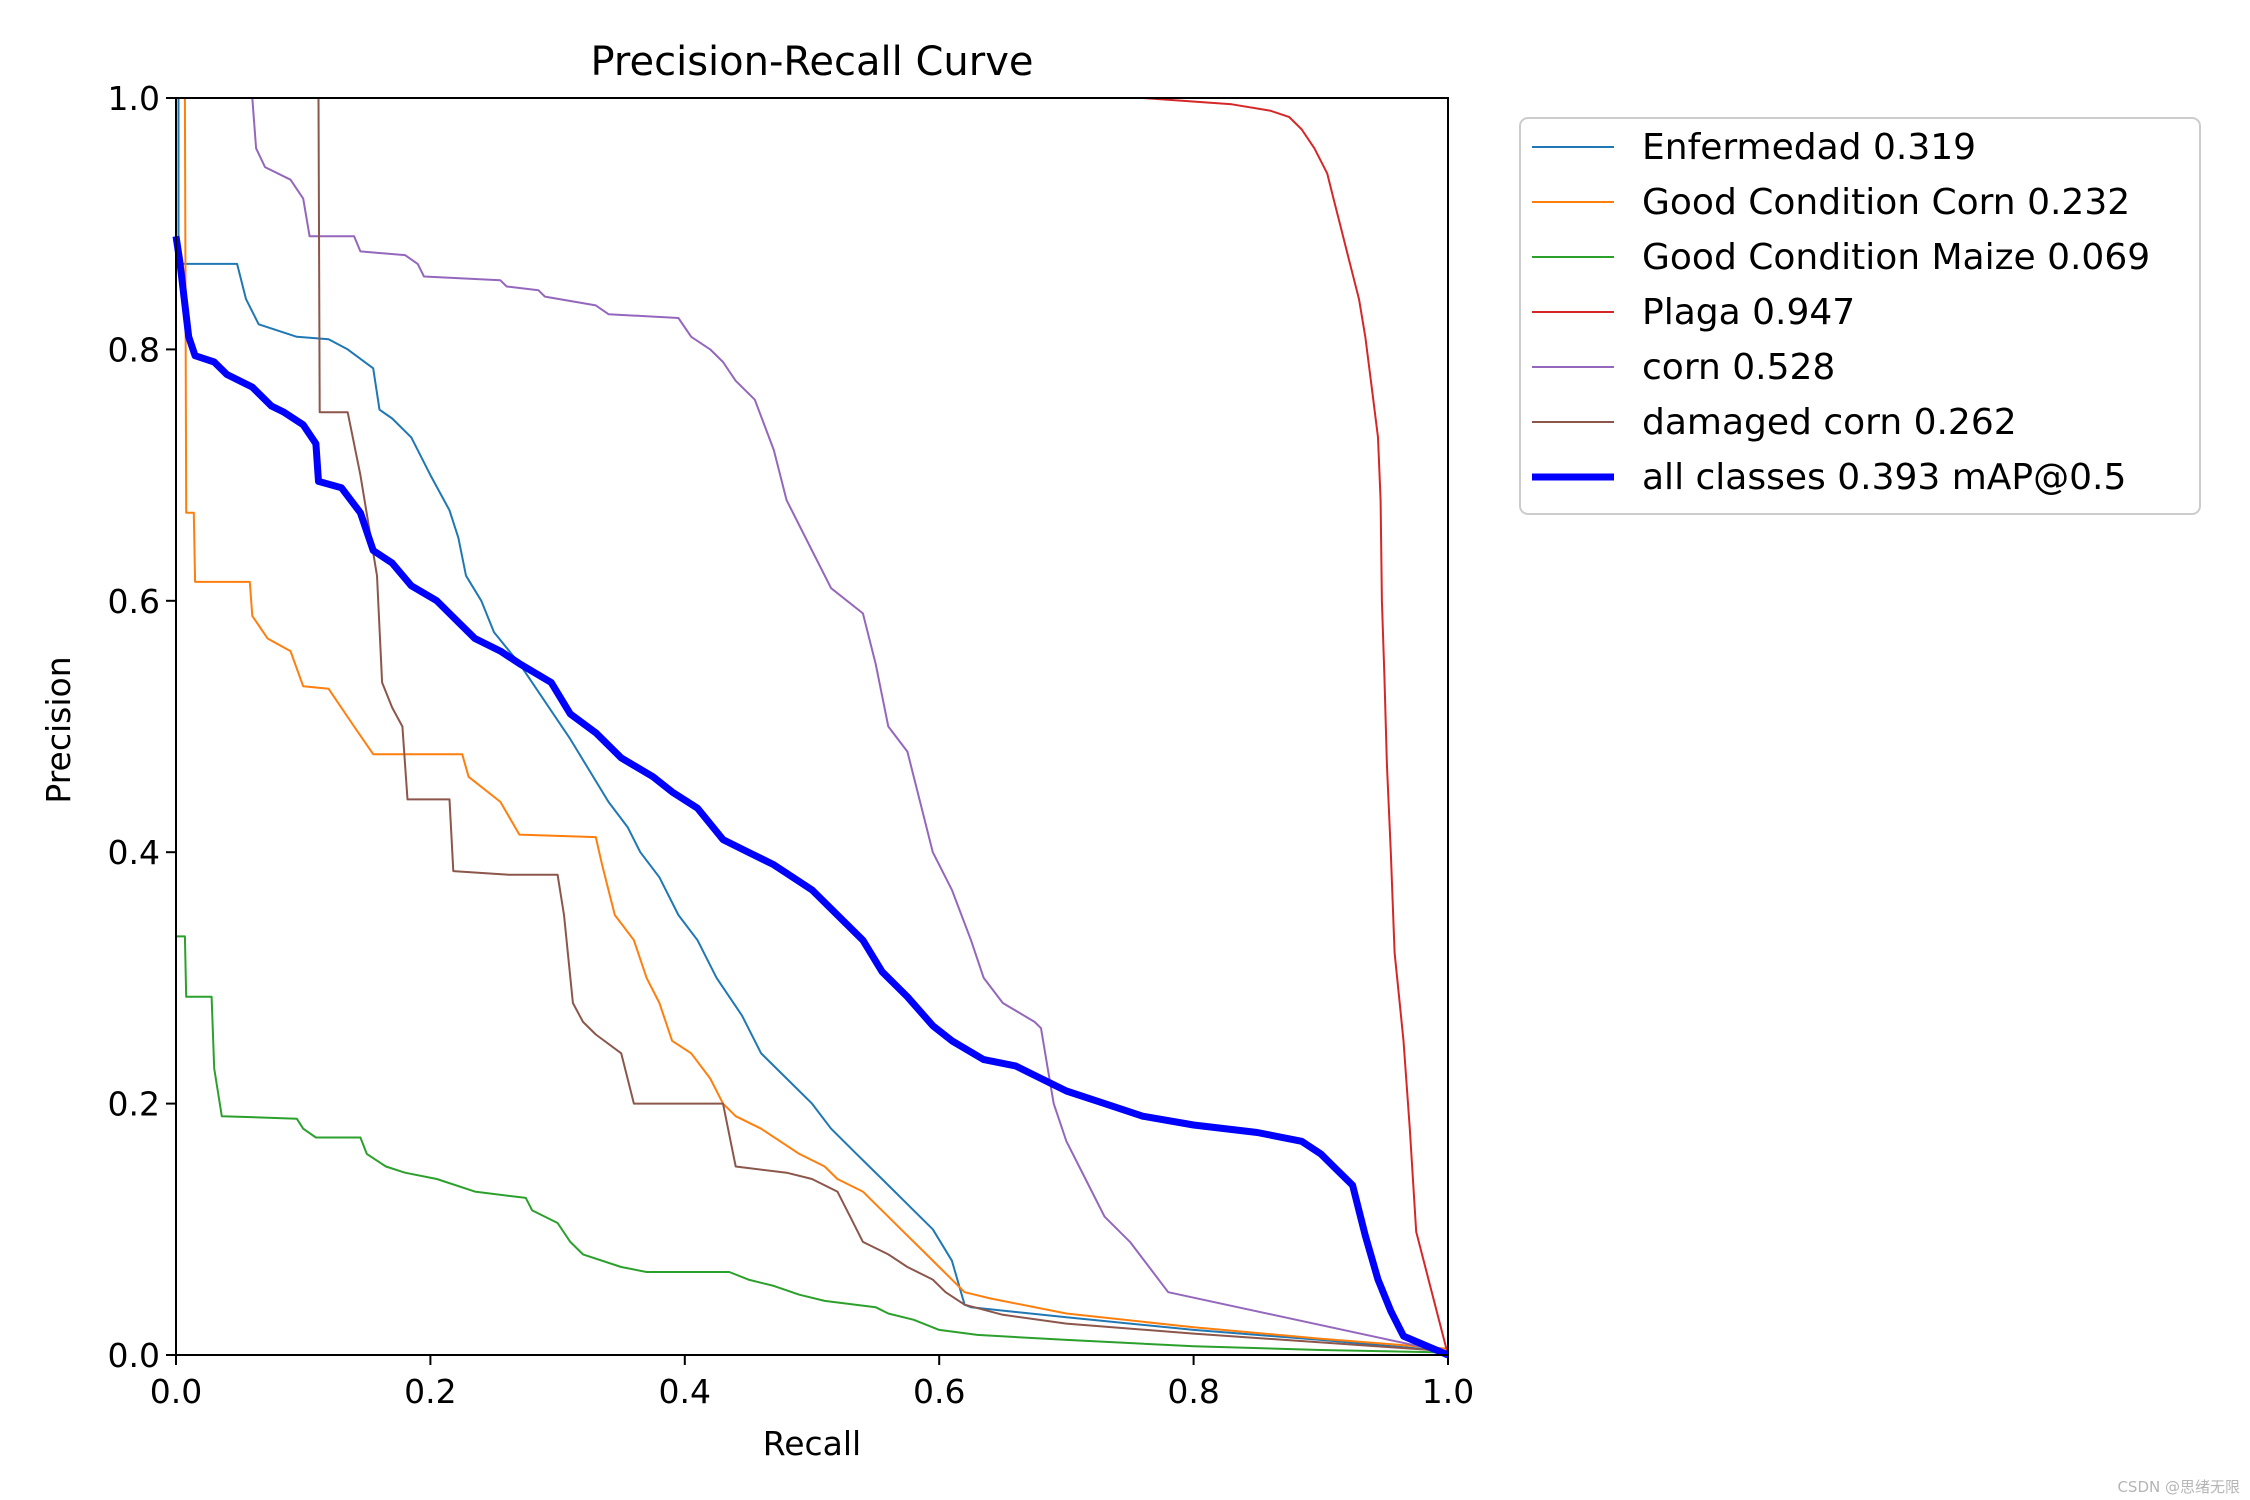  Describe the element at coordinates (430, 1391) in the screenshot. I see `x-tick-label: 0.2` at that location.